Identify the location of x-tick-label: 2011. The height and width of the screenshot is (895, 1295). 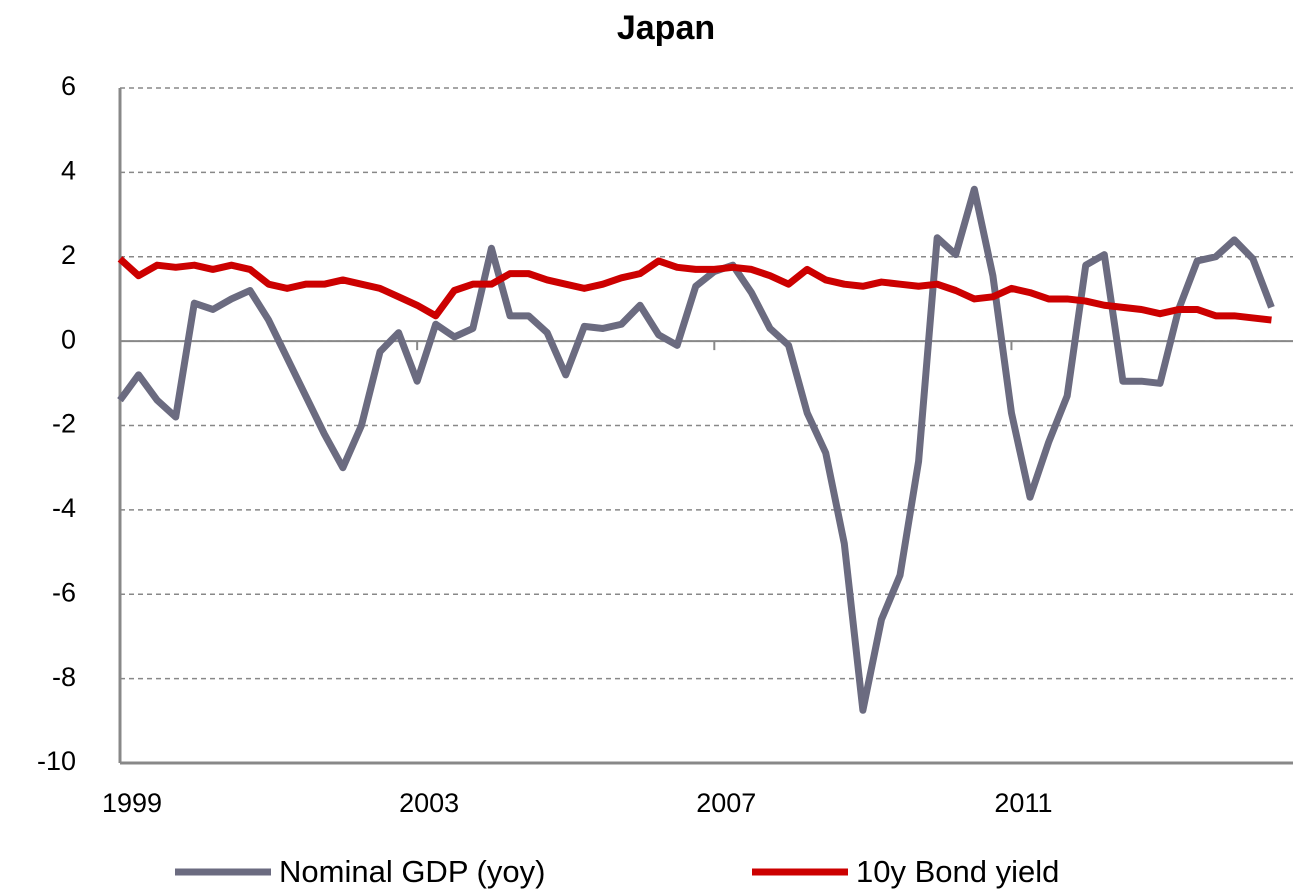
(1023, 803).